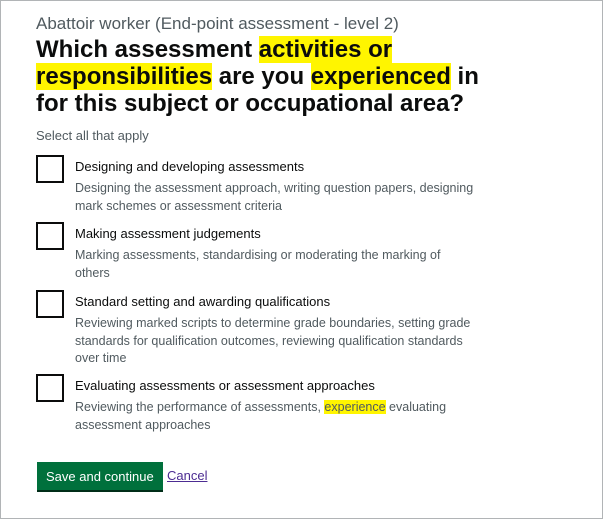 This screenshot has height=519, width=603. I want to click on option-label: Making assessment judgements, so click(168, 233).